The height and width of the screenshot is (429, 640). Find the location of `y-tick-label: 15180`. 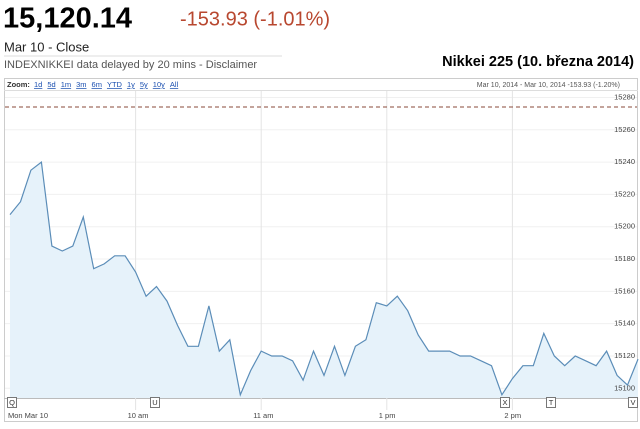

y-tick-label: 15180 is located at coordinates (624, 258).